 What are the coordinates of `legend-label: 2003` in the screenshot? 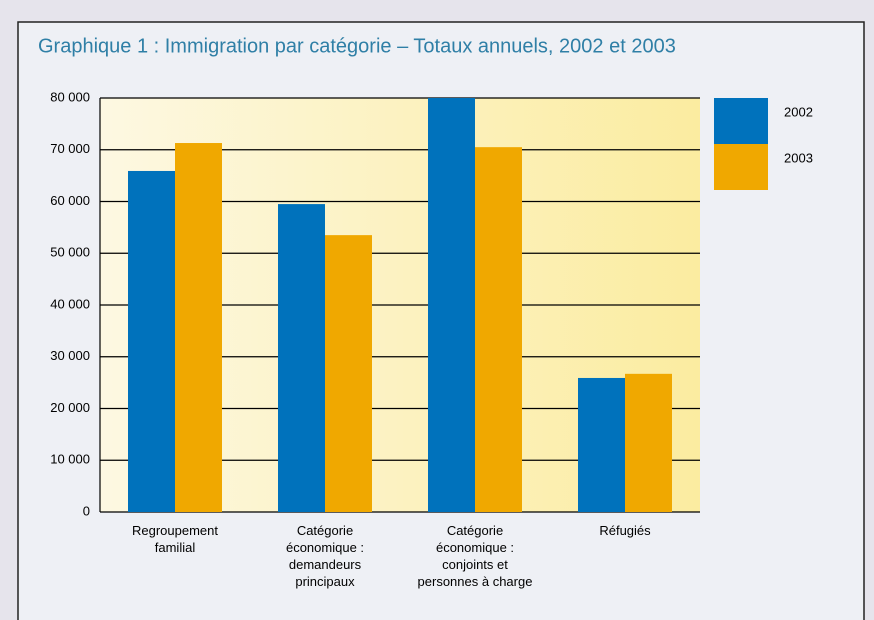 It's located at (798, 157).